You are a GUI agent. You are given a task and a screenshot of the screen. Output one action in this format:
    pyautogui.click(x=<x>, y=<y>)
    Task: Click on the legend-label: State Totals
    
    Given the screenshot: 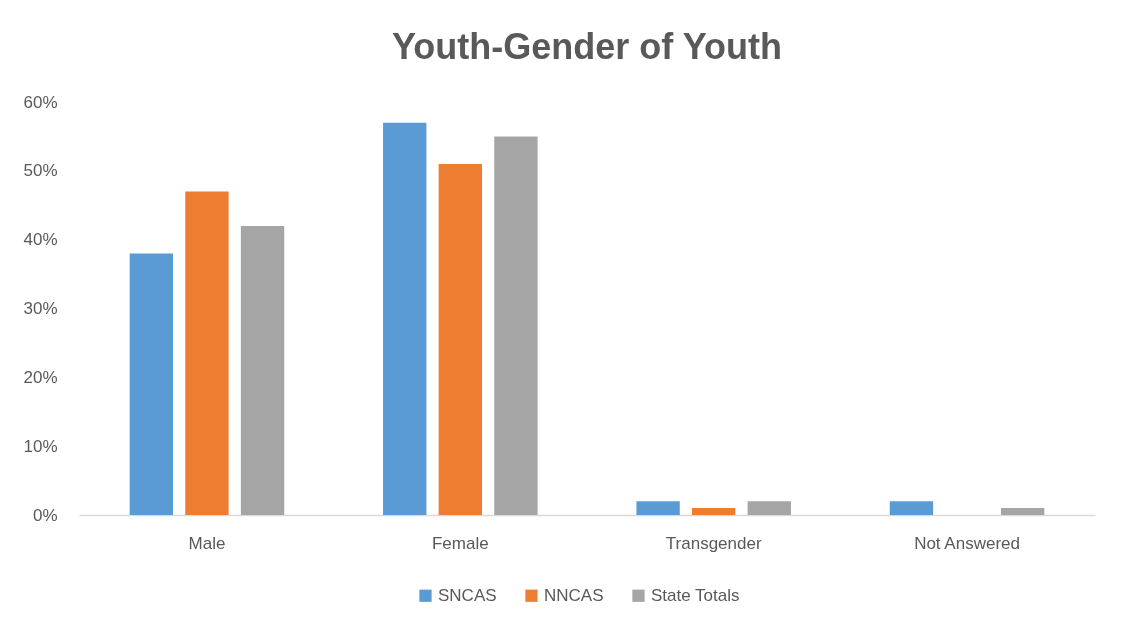 What is the action you would take?
    pyautogui.click(x=695, y=595)
    